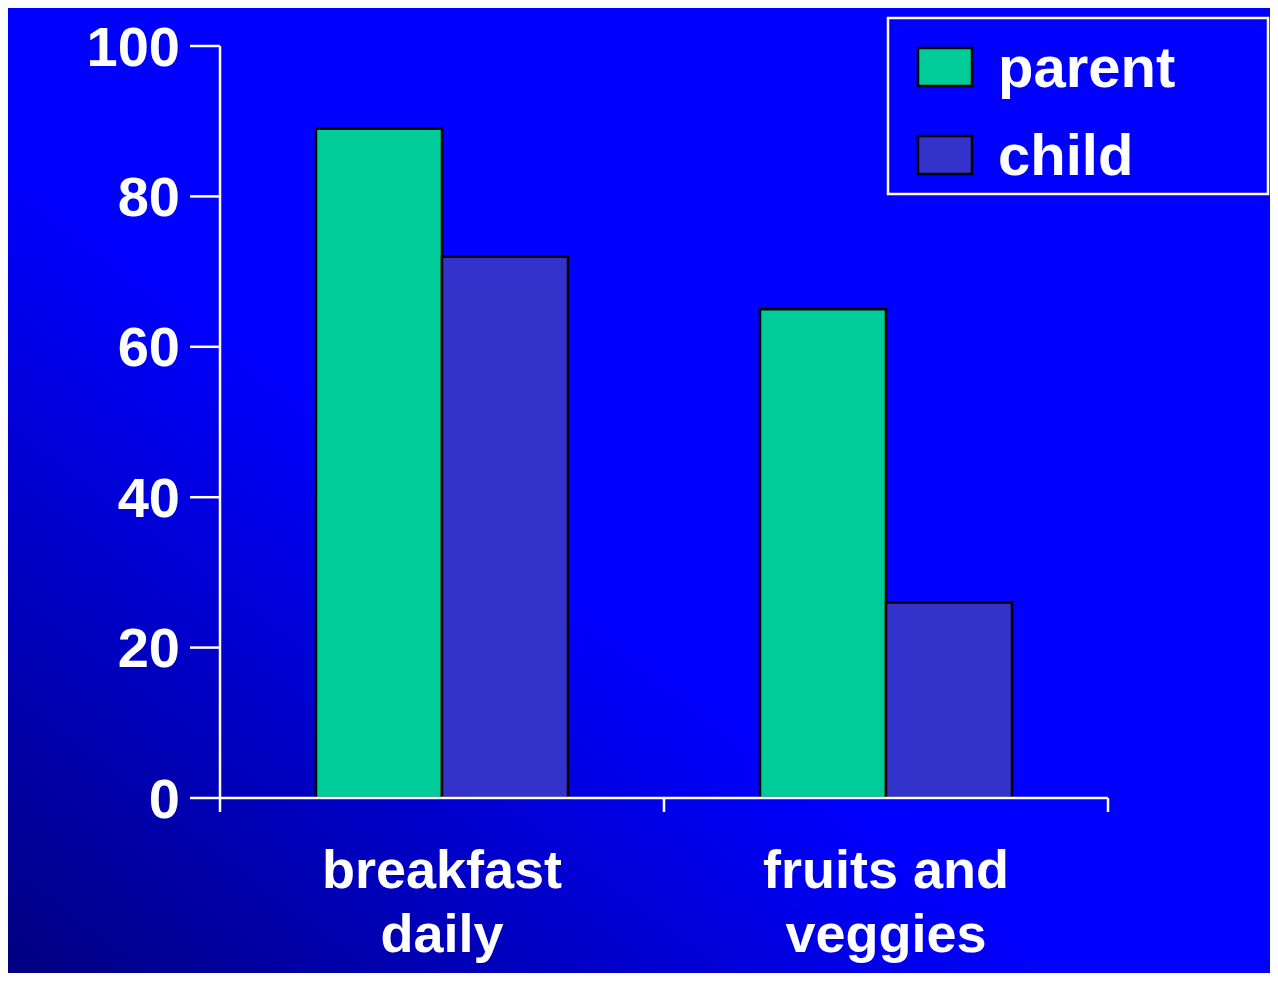 This screenshot has height=987, width=1278. Describe the element at coordinates (164, 798) in the screenshot. I see `y-tick-label: 0` at that location.